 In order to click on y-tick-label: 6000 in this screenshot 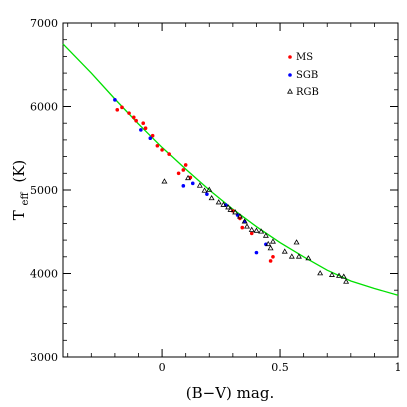, I will do `click(44, 107)`.